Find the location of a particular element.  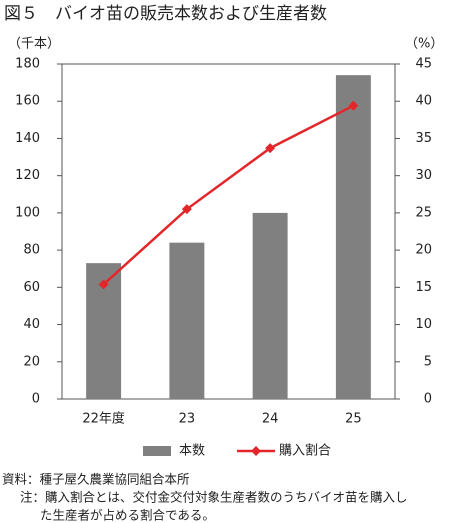

note: た生産者が占める割合である。 is located at coordinates (127, 515).